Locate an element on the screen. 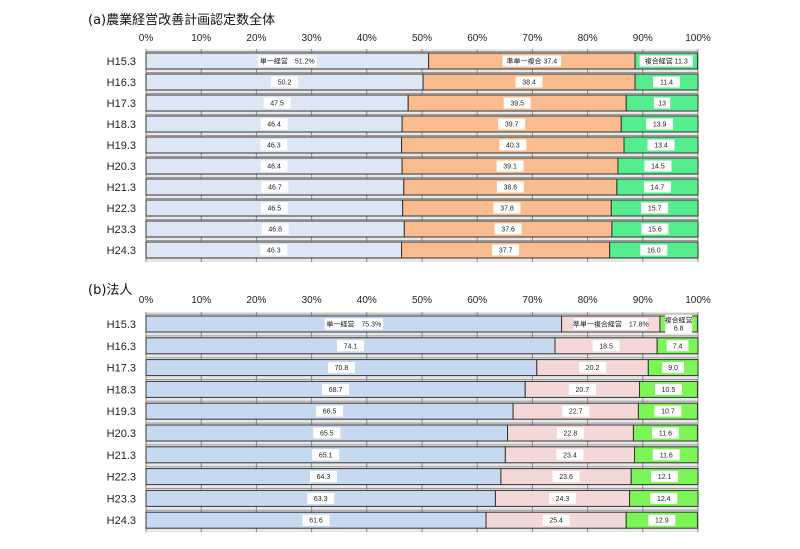 The width and height of the screenshot is (800, 549). data-label: 10.5 is located at coordinates (669, 390).